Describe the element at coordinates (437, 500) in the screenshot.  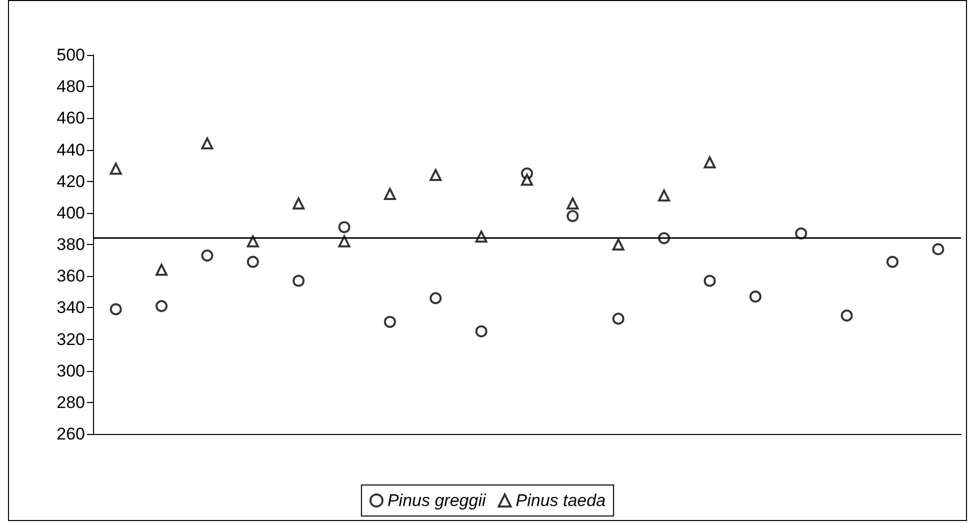
I see `legend-label: Pinus greggii` at that location.